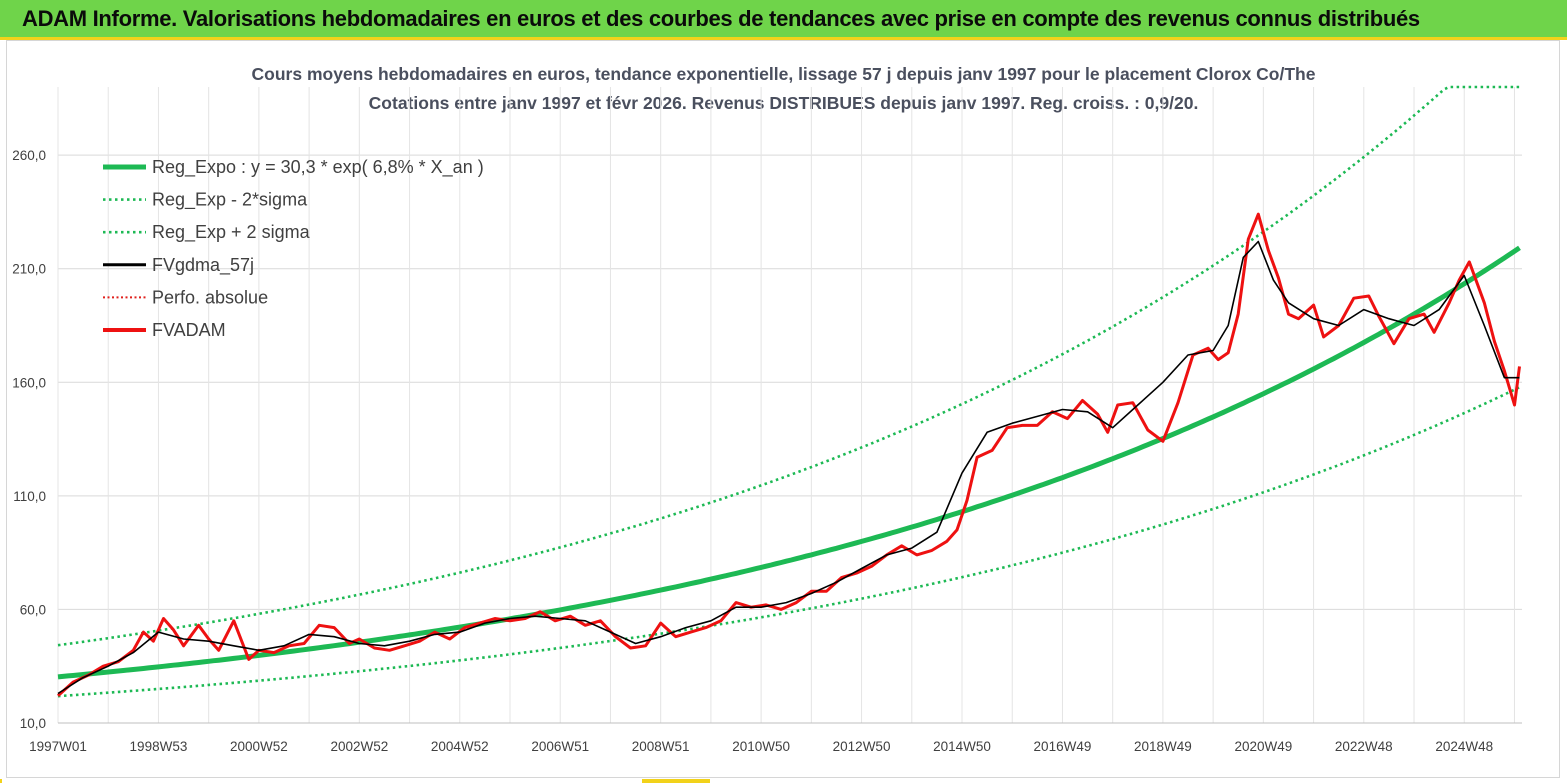 This screenshot has width=1567, height=783. I want to click on x-tick-label: 1998W53, so click(159, 746).